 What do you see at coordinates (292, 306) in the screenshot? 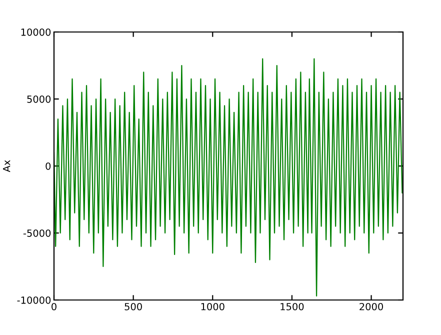
I see `x-tick-label: 1500` at bounding box center [292, 306].